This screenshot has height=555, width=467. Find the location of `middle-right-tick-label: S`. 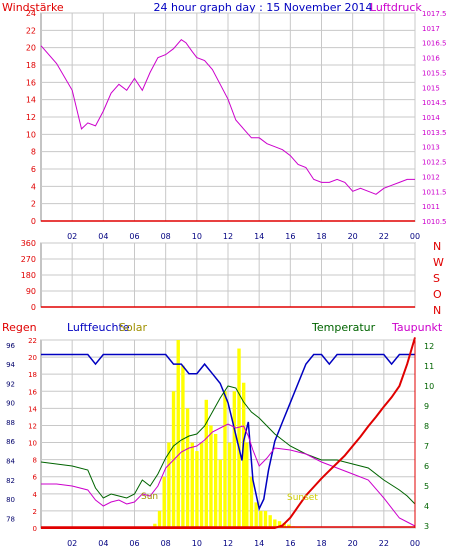

middle-right-tick-label: S is located at coordinates (436, 278).